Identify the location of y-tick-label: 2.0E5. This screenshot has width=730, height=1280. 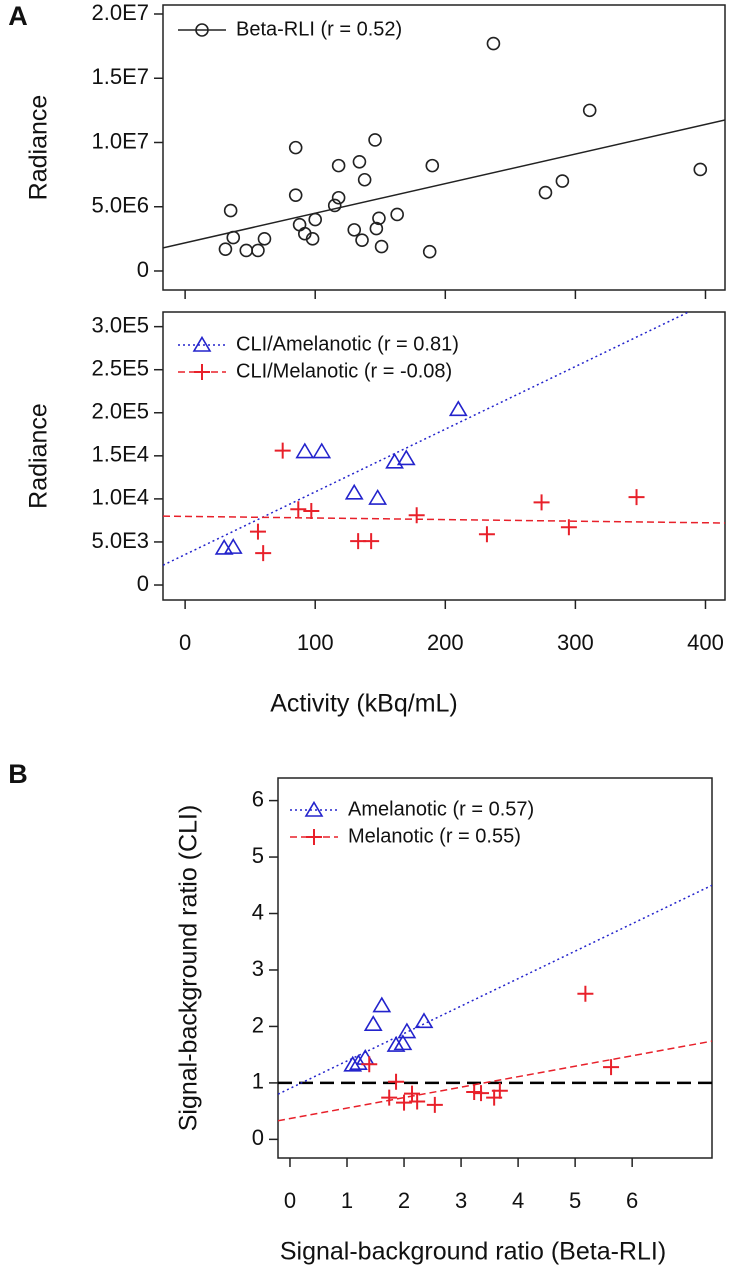
(121, 411).